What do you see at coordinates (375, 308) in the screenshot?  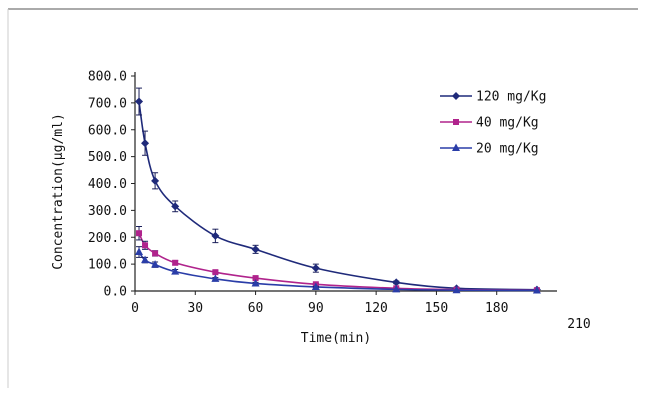 I see `x-tick-label: 120` at bounding box center [375, 308].